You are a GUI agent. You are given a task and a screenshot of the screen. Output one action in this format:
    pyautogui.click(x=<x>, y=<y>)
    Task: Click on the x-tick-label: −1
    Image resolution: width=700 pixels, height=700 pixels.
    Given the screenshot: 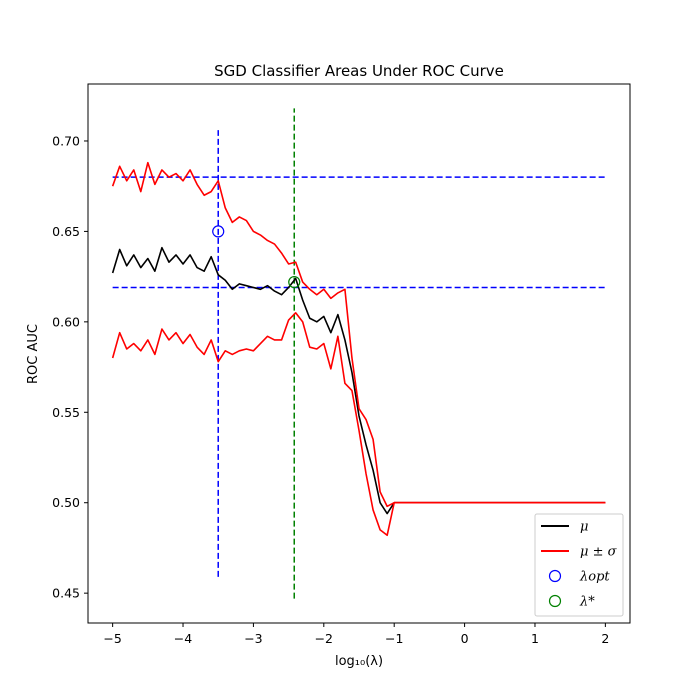 What is the action you would take?
    pyautogui.click(x=394, y=638)
    